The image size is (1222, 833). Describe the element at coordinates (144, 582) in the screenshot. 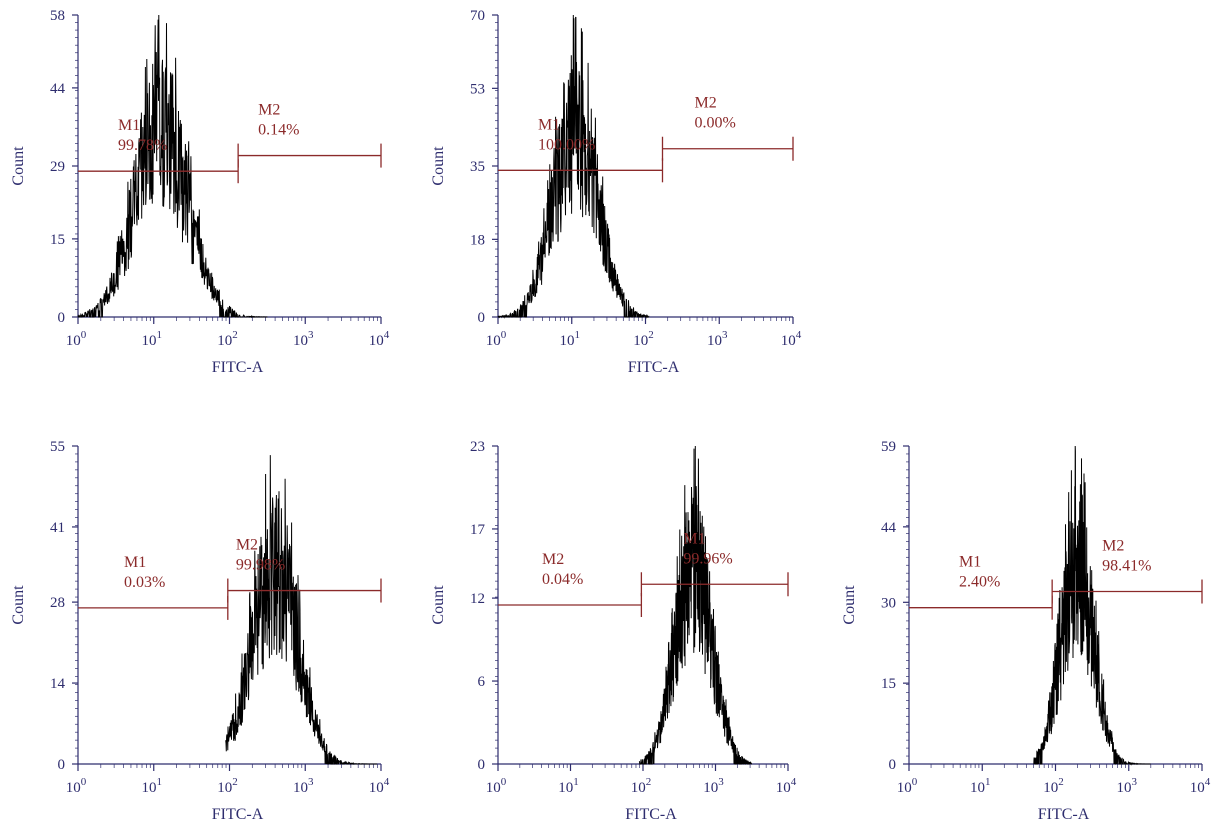

I see `gate-percent-label: 0.03%` at that location.